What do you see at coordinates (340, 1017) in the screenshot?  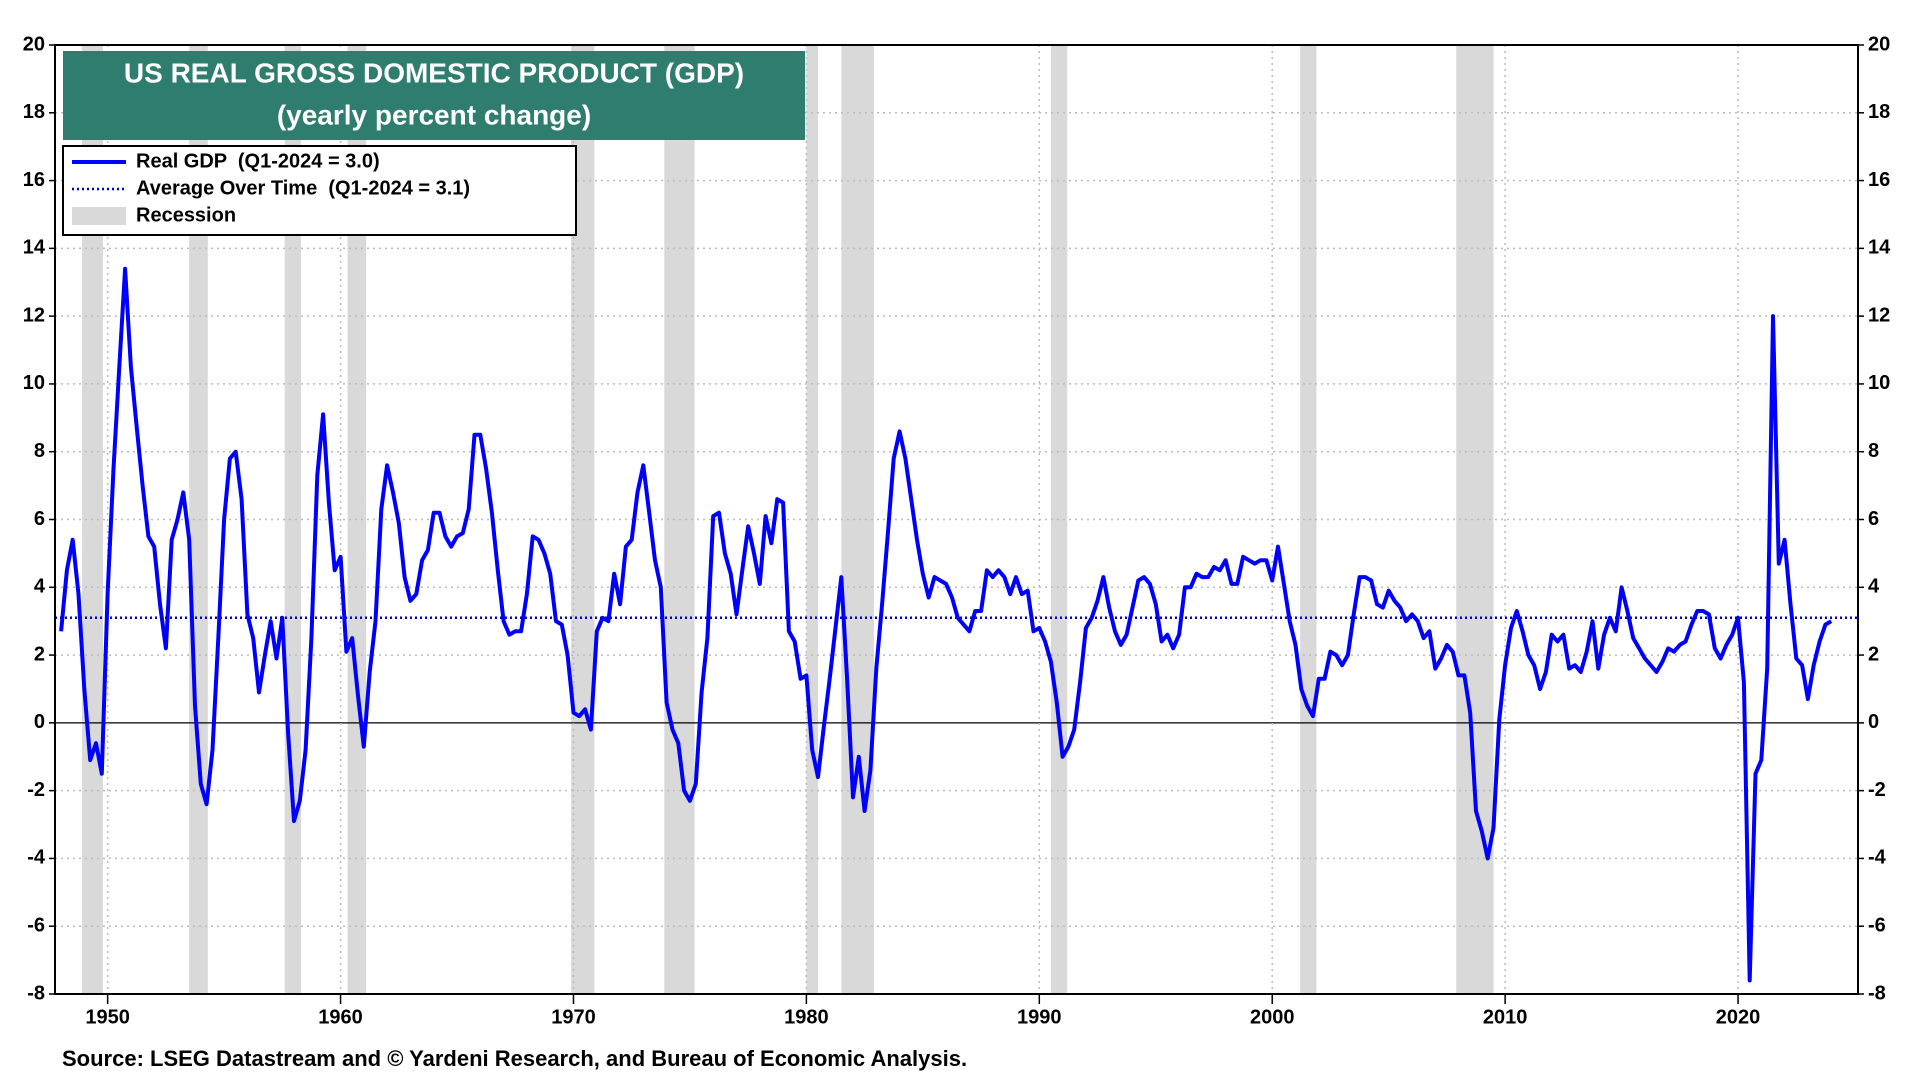 I see `x-tick-label: 1960` at bounding box center [340, 1017].